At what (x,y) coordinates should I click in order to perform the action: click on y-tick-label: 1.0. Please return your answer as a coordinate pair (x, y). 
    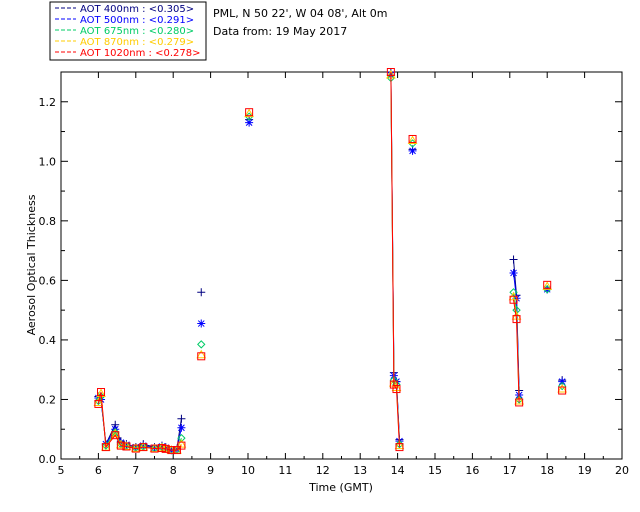
    Looking at the image, I should click on (48, 161).